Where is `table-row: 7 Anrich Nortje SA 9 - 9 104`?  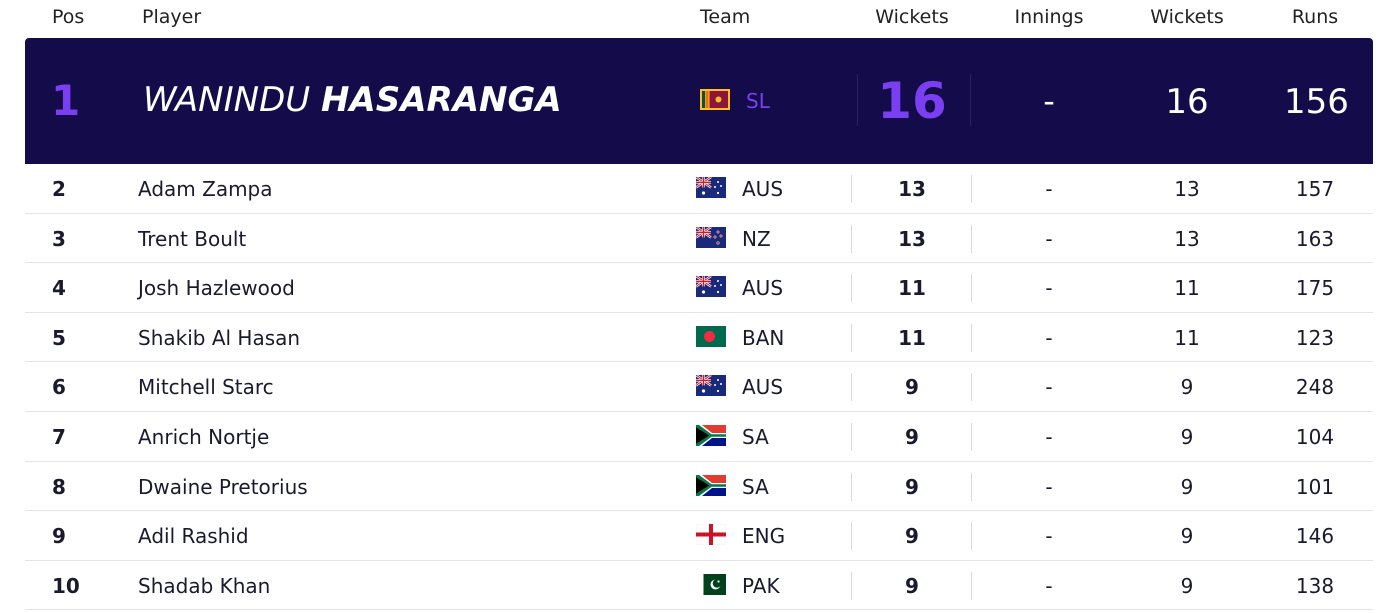
table-row: 7 Anrich Nortje SA 9 - 9 104 is located at coordinates (699, 437).